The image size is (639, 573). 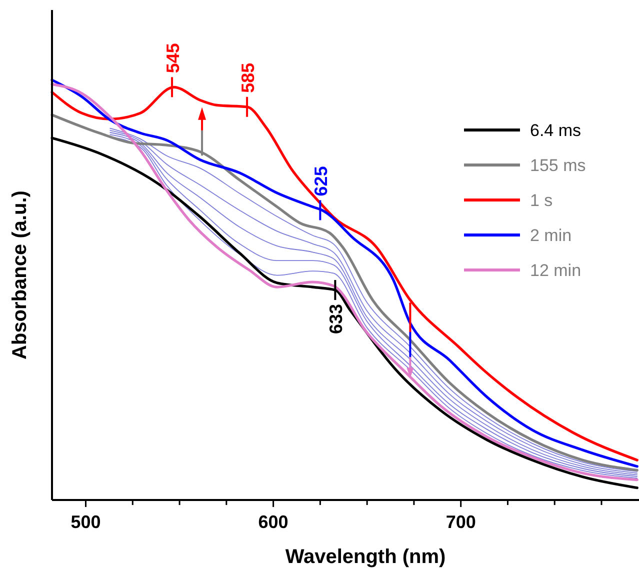 What do you see at coordinates (336, 319) in the screenshot?
I see `annotation: 633` at bounding box center [336, 319].